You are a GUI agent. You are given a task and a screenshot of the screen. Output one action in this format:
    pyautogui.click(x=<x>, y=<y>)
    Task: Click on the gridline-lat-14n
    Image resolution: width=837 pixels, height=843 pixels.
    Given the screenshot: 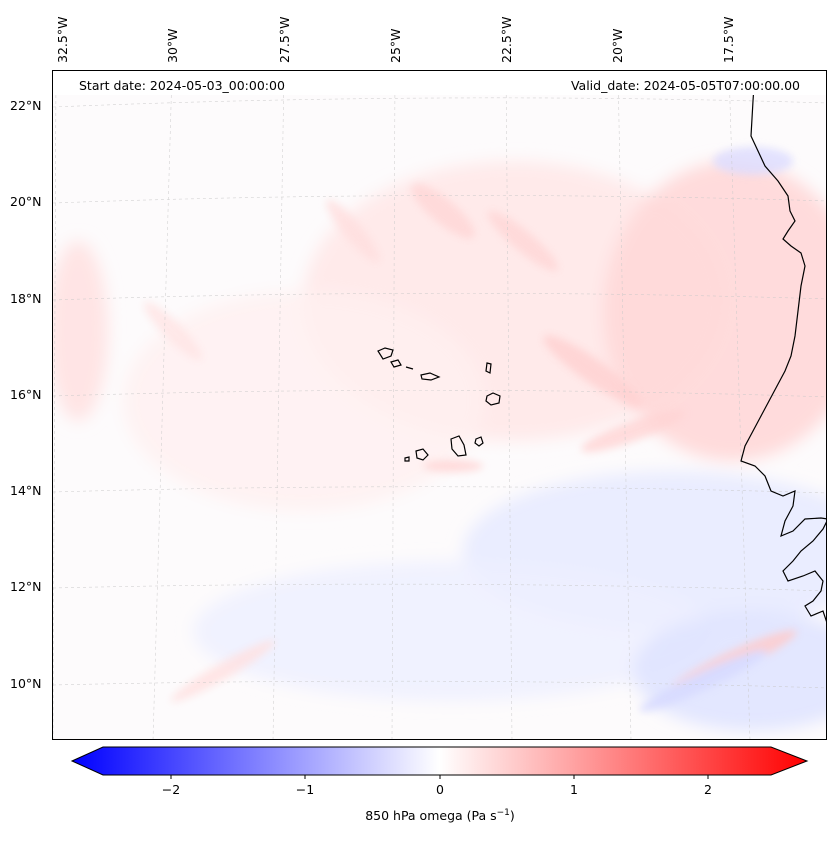 What is the action you would take?
    pyautogui.click(x=439, y=490)
    